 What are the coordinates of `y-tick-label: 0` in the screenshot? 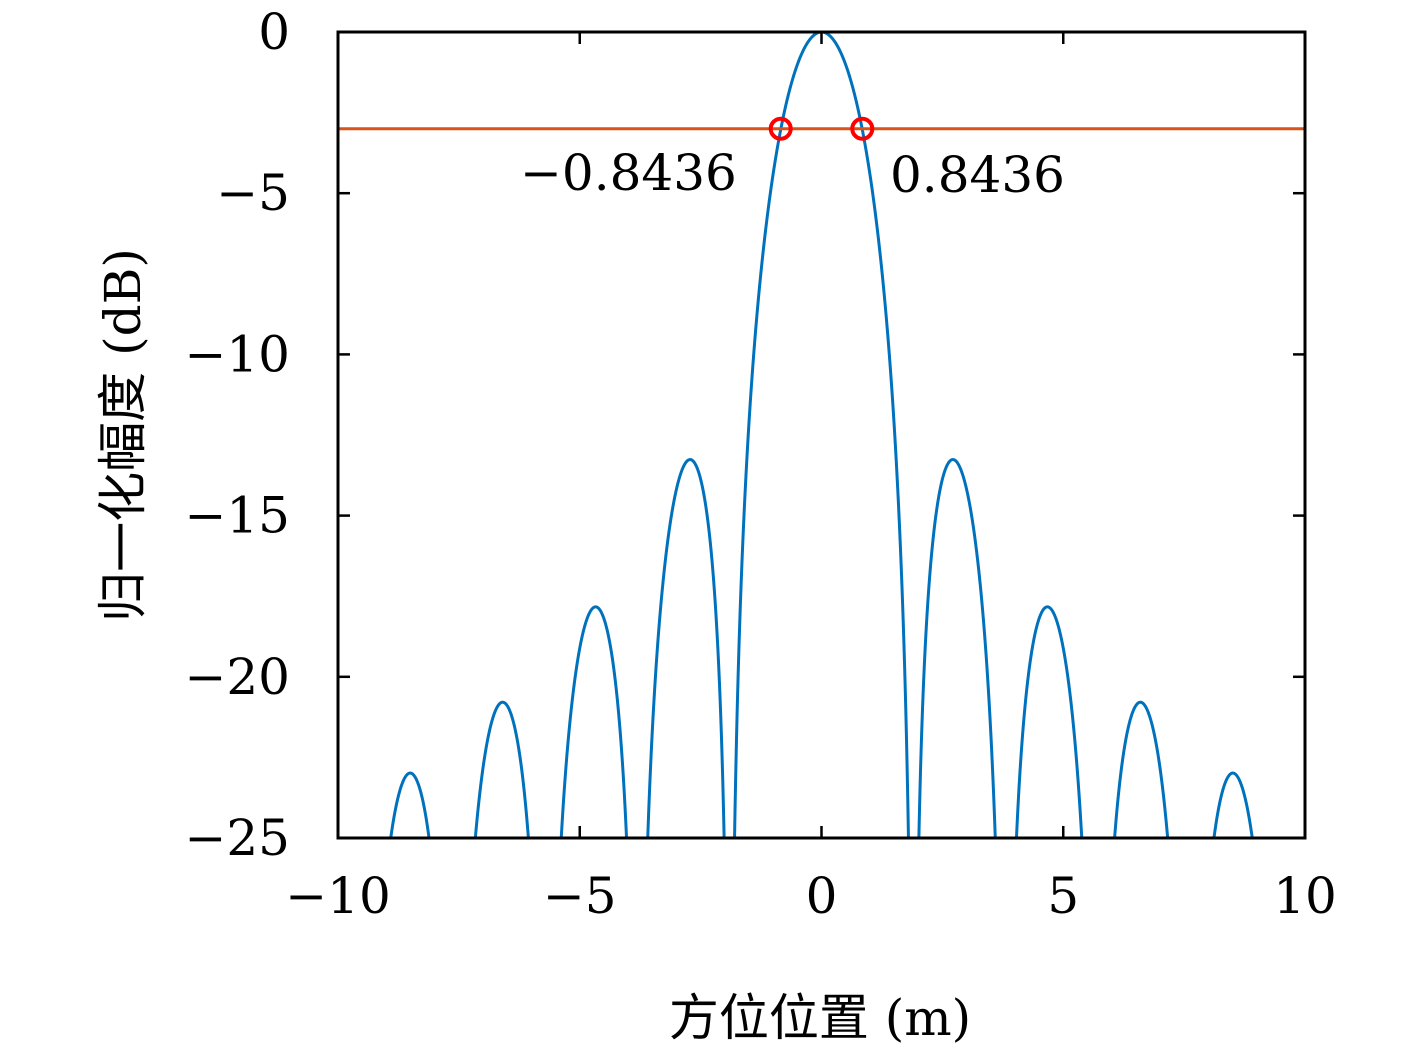 It's located at (274, 32).